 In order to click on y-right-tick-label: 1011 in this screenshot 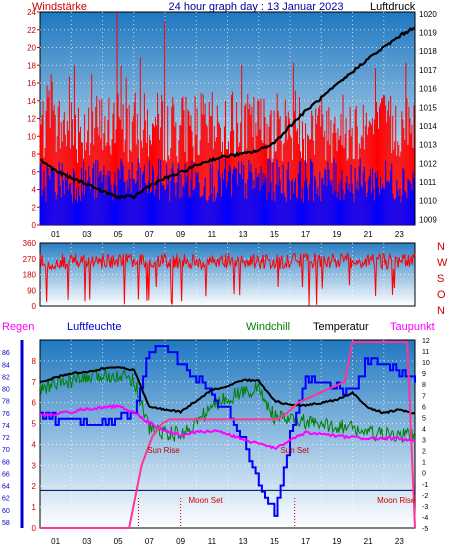, I will do `click(428, 182)`.